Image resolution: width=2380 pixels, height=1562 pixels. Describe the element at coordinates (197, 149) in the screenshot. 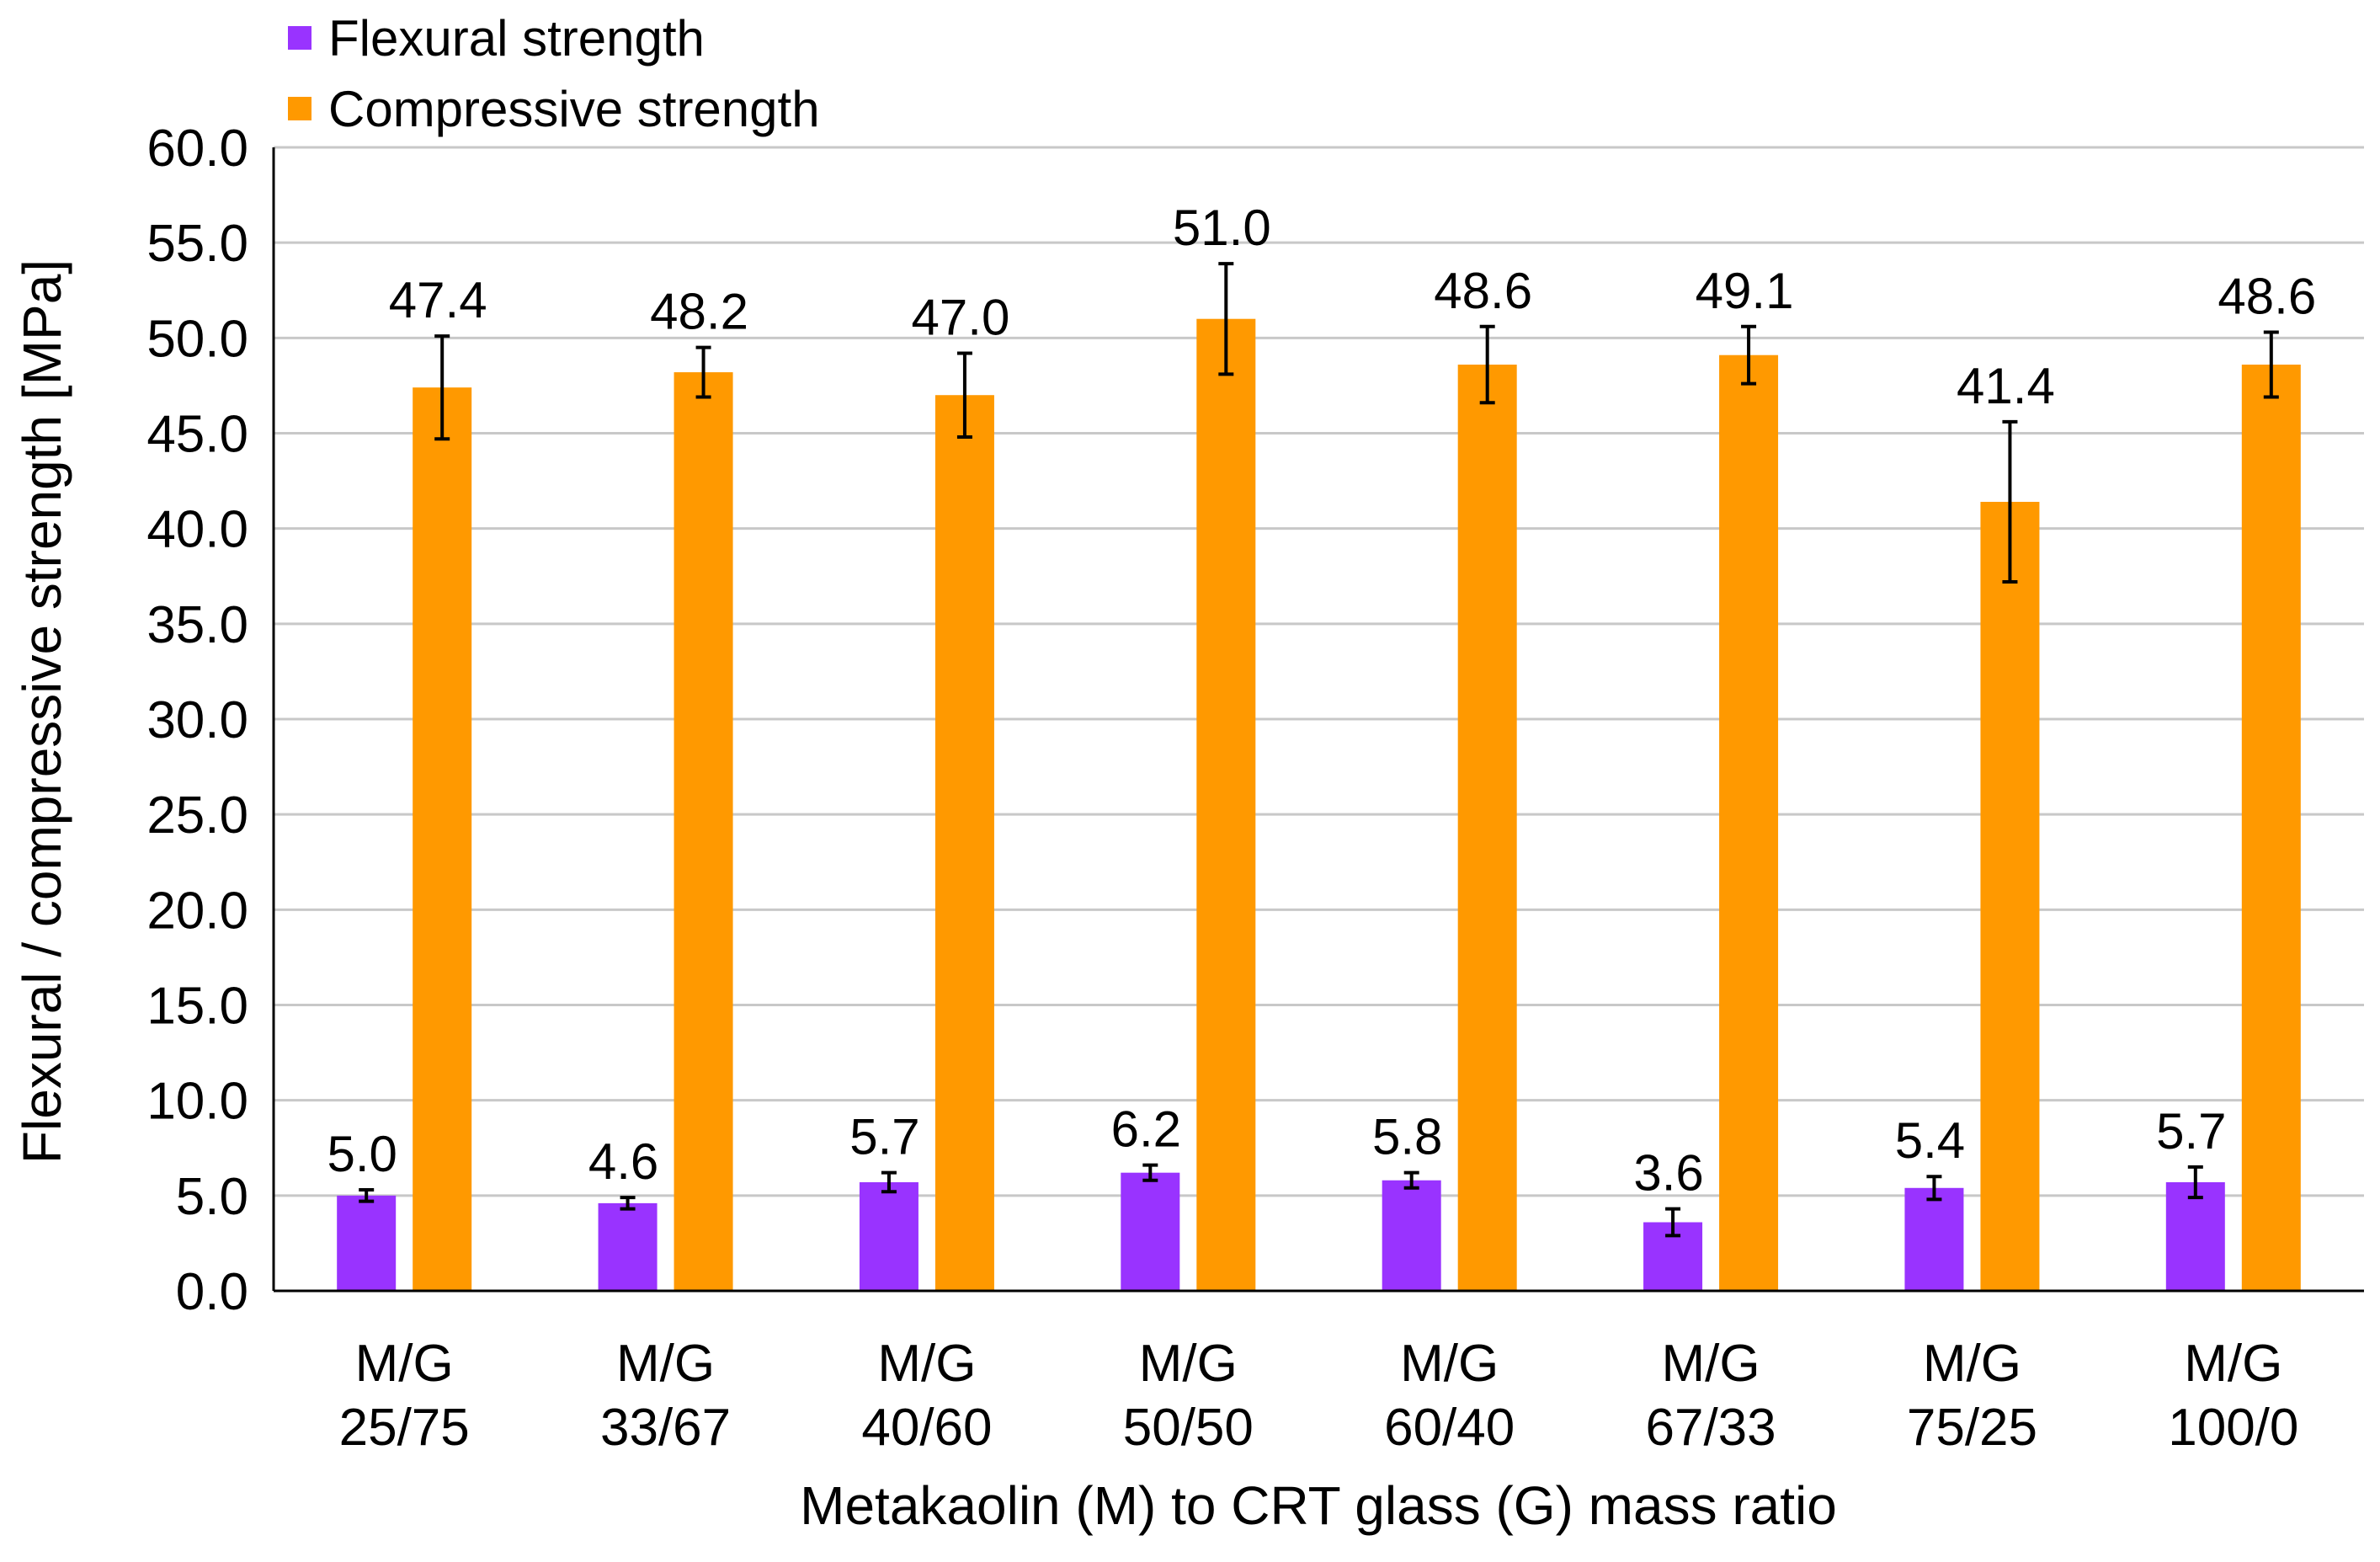

I see `y-tick-label: 60.0` at that location.